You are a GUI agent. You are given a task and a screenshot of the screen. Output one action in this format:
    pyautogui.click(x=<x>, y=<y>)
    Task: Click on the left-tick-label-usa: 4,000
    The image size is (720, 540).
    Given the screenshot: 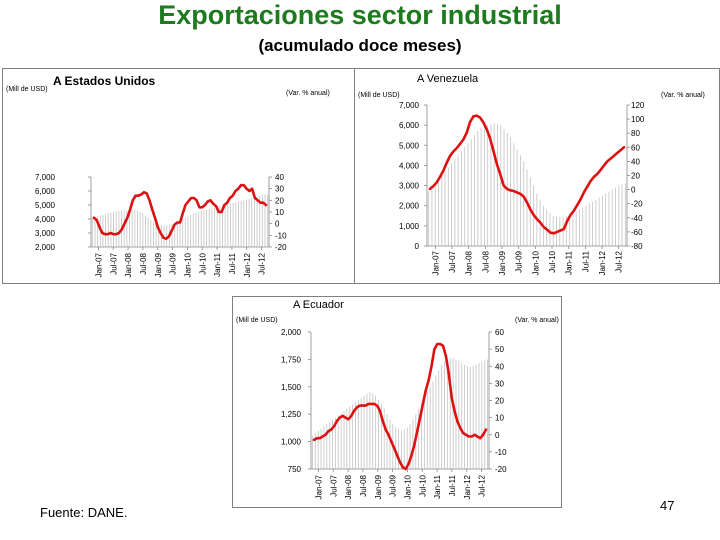 What is the action you would take?
    pyautogui.click(x=45, y=219)
    